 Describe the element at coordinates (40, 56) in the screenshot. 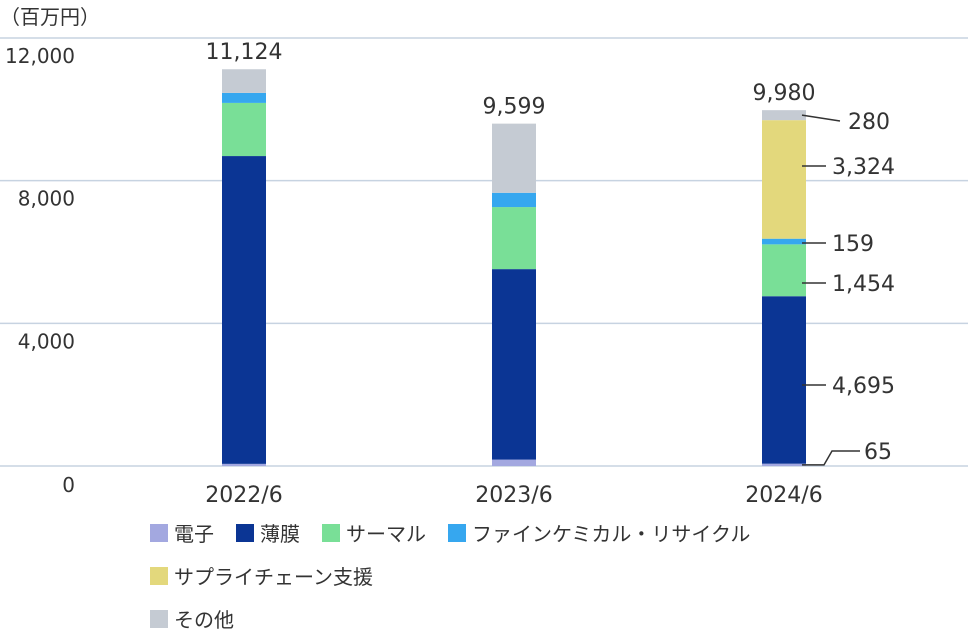

I see `y-tick-label: 12,000` at that location.